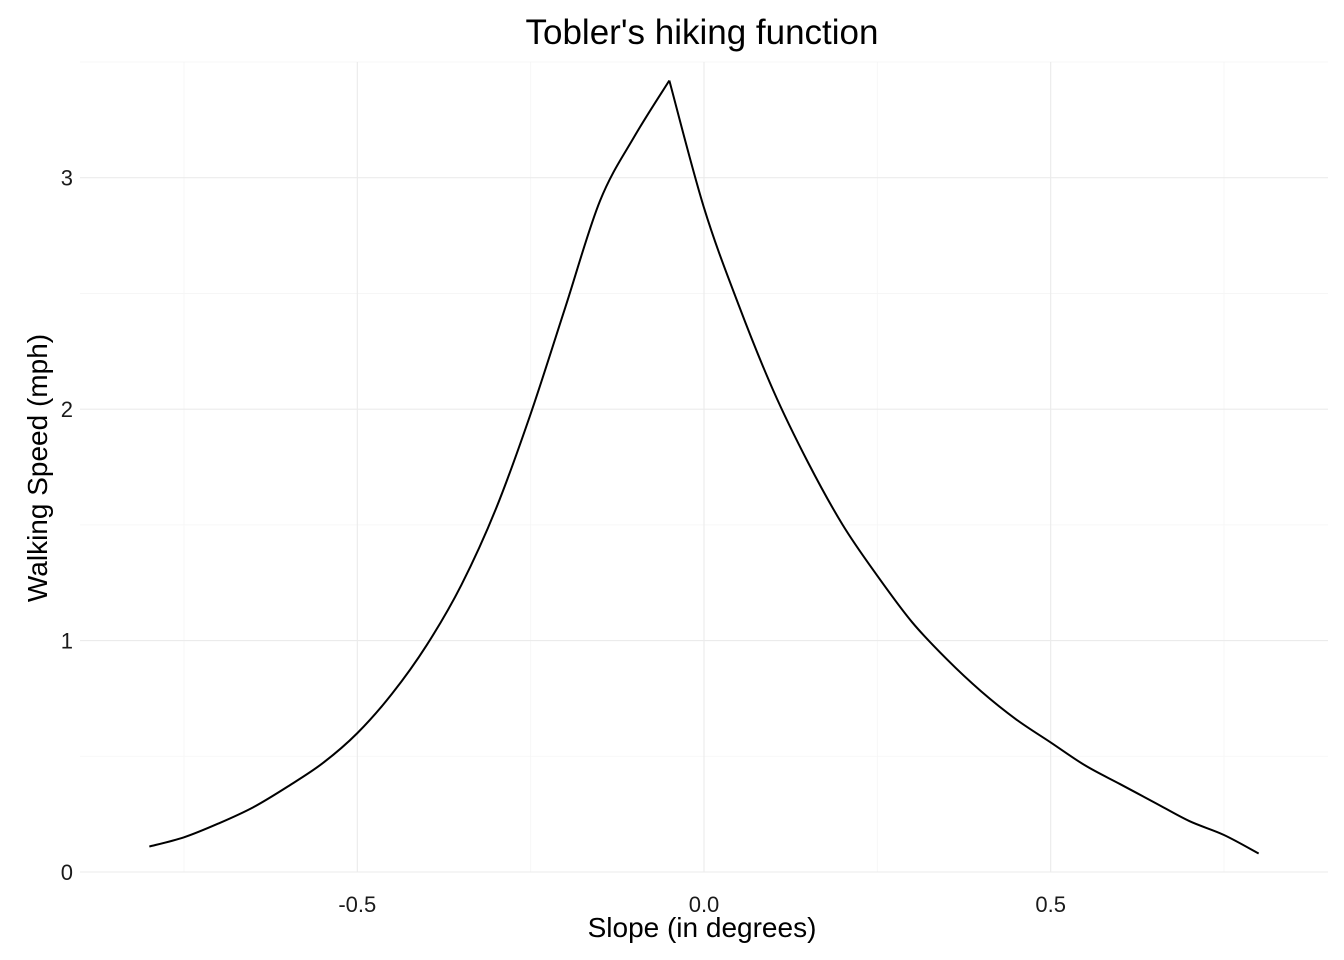 The width and height of the screenshot is (1344, 960). I want to click on x-tick-label: 0.5, so click(1050, 904).